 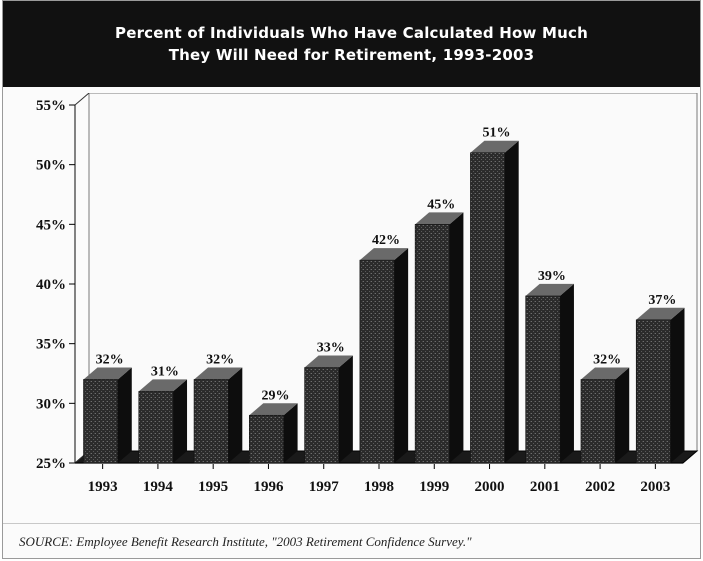 I want to click on x-tick-label: 1995, so click(x=213, y=487).